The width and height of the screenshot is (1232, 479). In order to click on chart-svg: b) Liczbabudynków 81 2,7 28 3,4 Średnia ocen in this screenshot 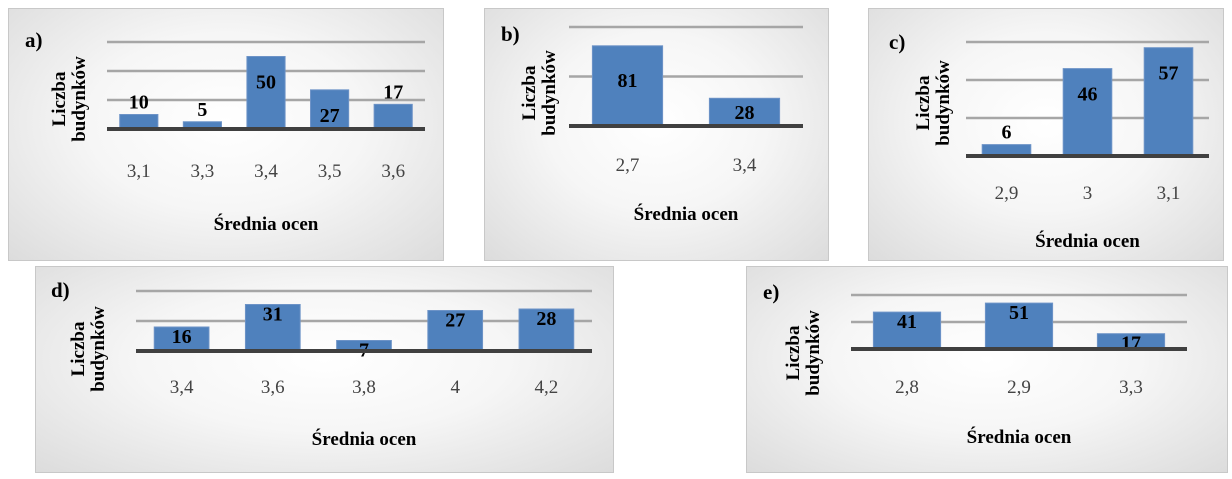, I will do `click(652, 123)`.